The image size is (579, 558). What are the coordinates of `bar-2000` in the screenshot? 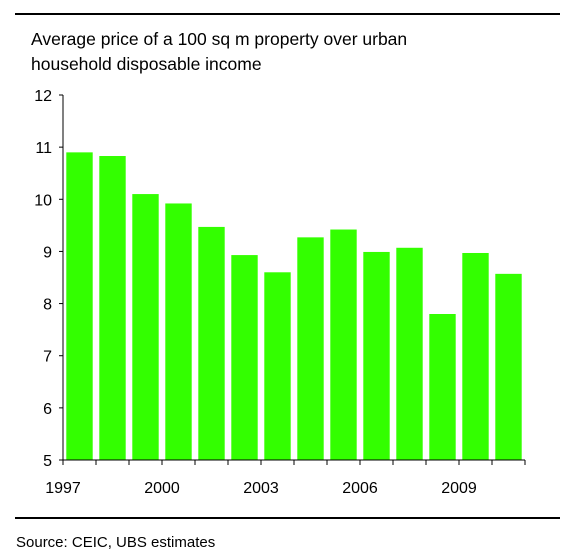 It's located at (178, 331).